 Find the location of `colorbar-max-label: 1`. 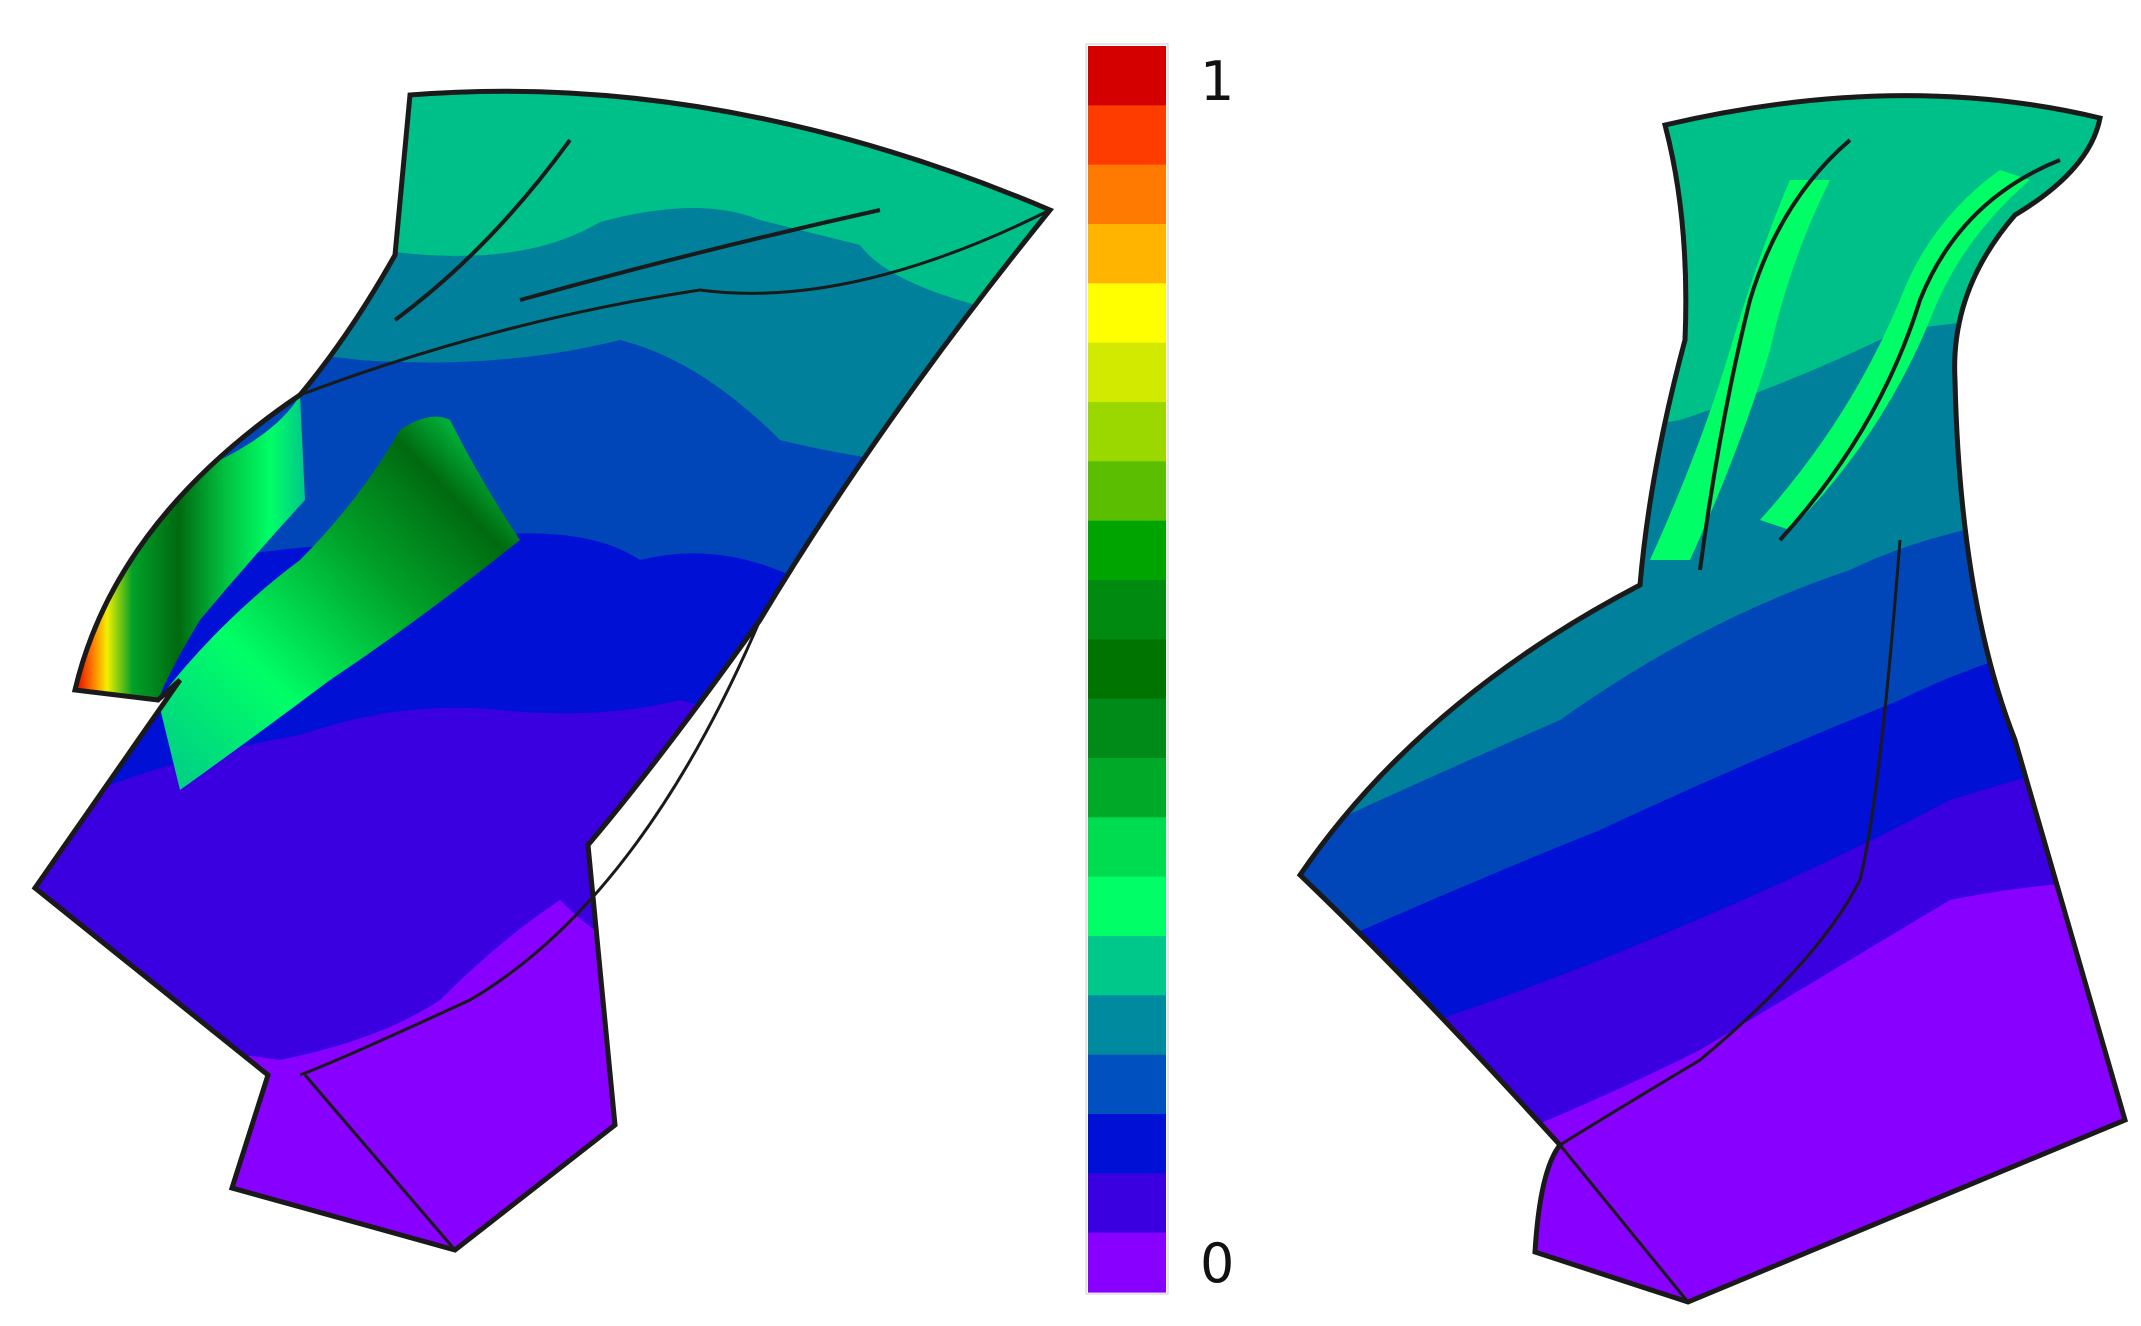

colorbar-max-label: 1 is located at coordinates (1217, 81).